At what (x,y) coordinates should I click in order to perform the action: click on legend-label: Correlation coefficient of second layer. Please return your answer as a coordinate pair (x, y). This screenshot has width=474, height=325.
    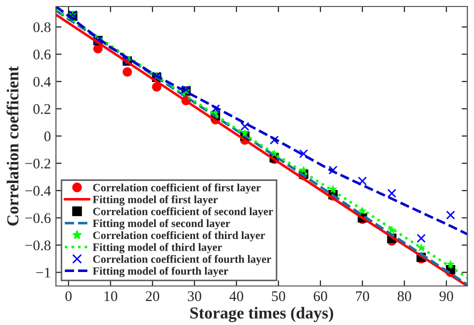
    Looking at the image, I should click on (183, 212).